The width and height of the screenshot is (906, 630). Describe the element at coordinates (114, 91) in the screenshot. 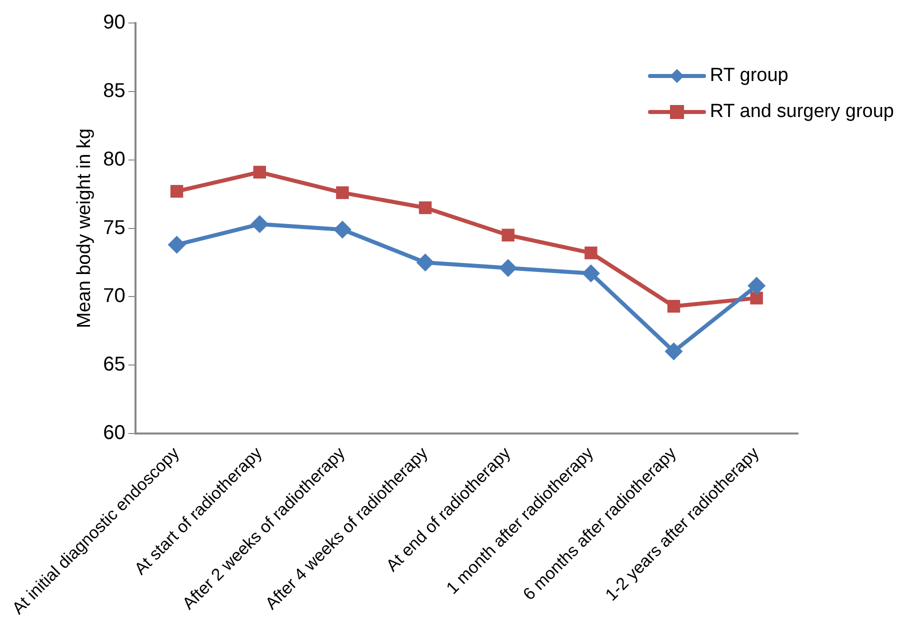

I see `y-tick-label: 85` at that location.